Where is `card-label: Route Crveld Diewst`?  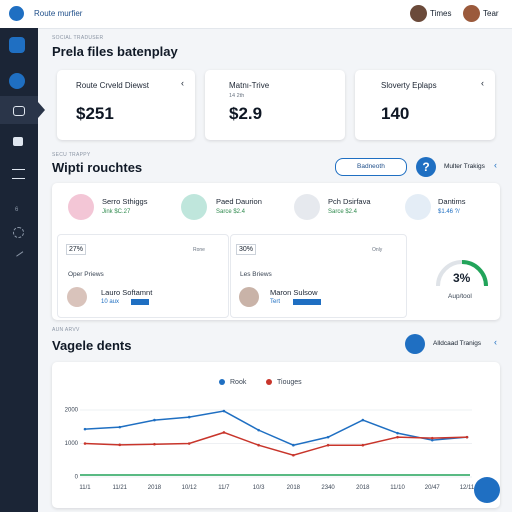
card-label: Route Crveld Diewst is located at coordinates (112, 85).